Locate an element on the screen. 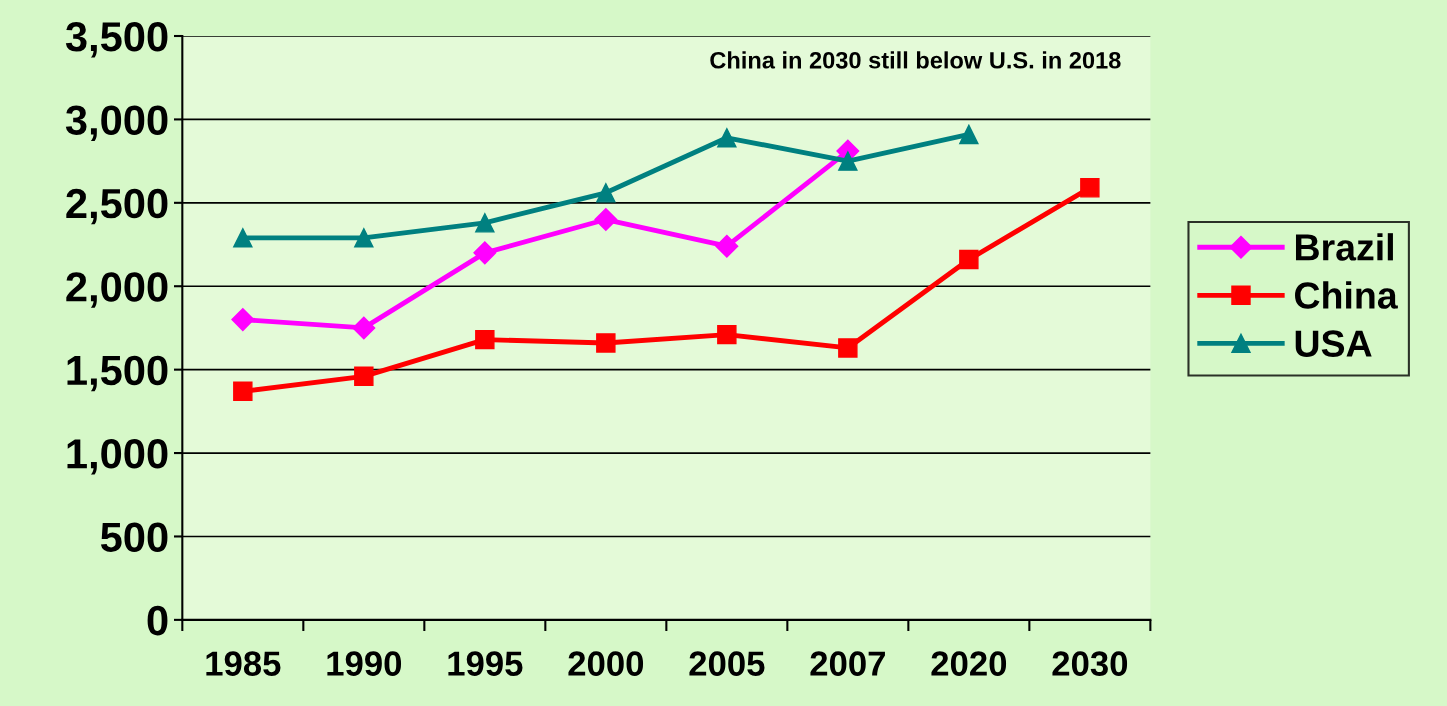 The height and width of the screenshot is (706, 1447). y-tick-label: 0 is located at coordinates (157, 620).